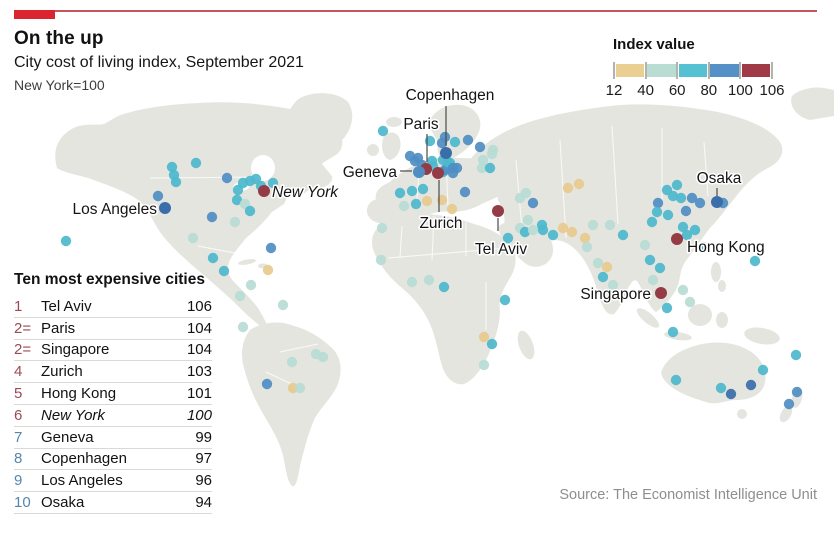  What do you see at coordinates (661, 293) in the screenshot?
I see `city-dot-singapore` at bounding box center [661, 293].